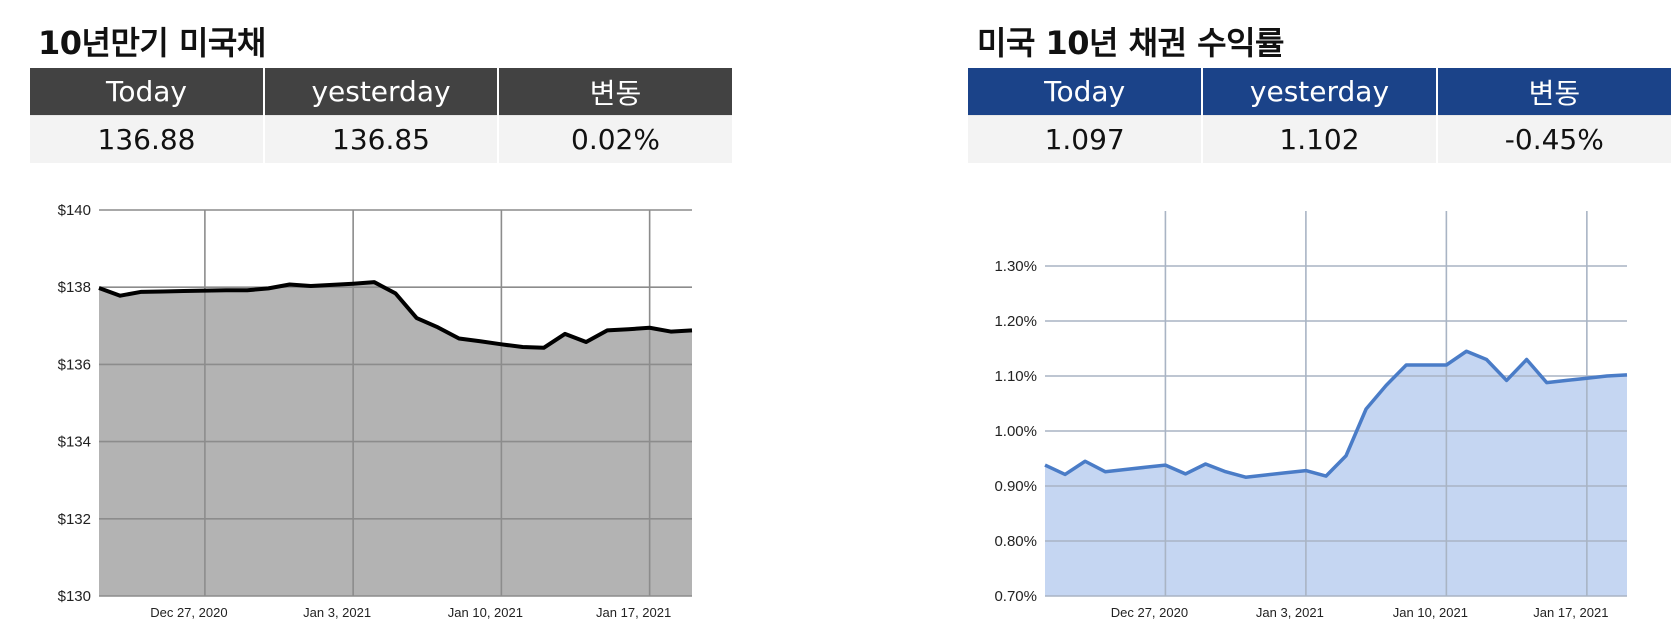 Image resolution: width=1674 pixels, height=633 pixels. I want to click on y-tick-label: 0.90%, so click(1015, 486).